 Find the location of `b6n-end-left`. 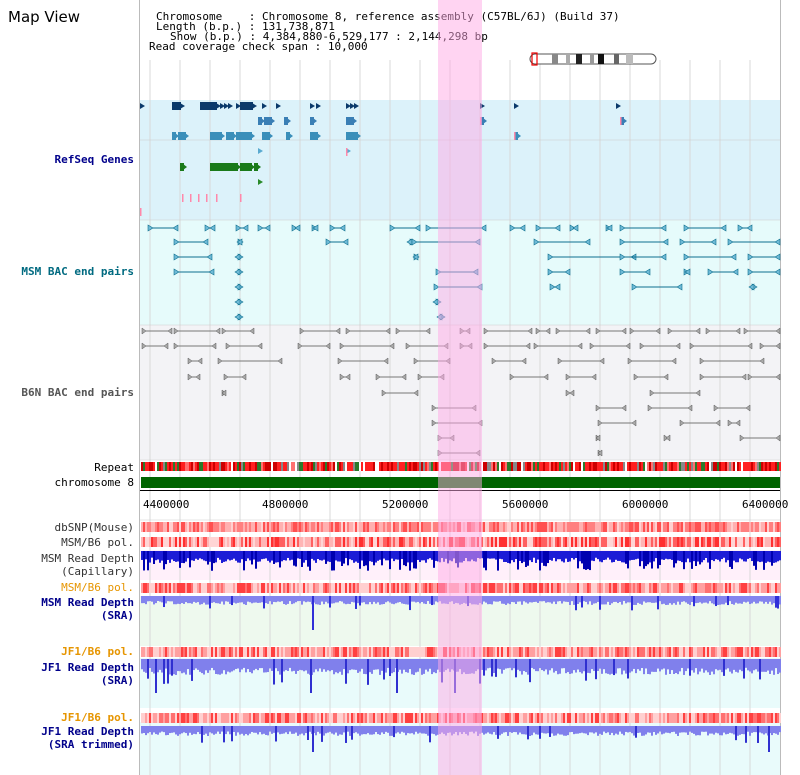

b6n-end-left is located at coordinates (708, 331).